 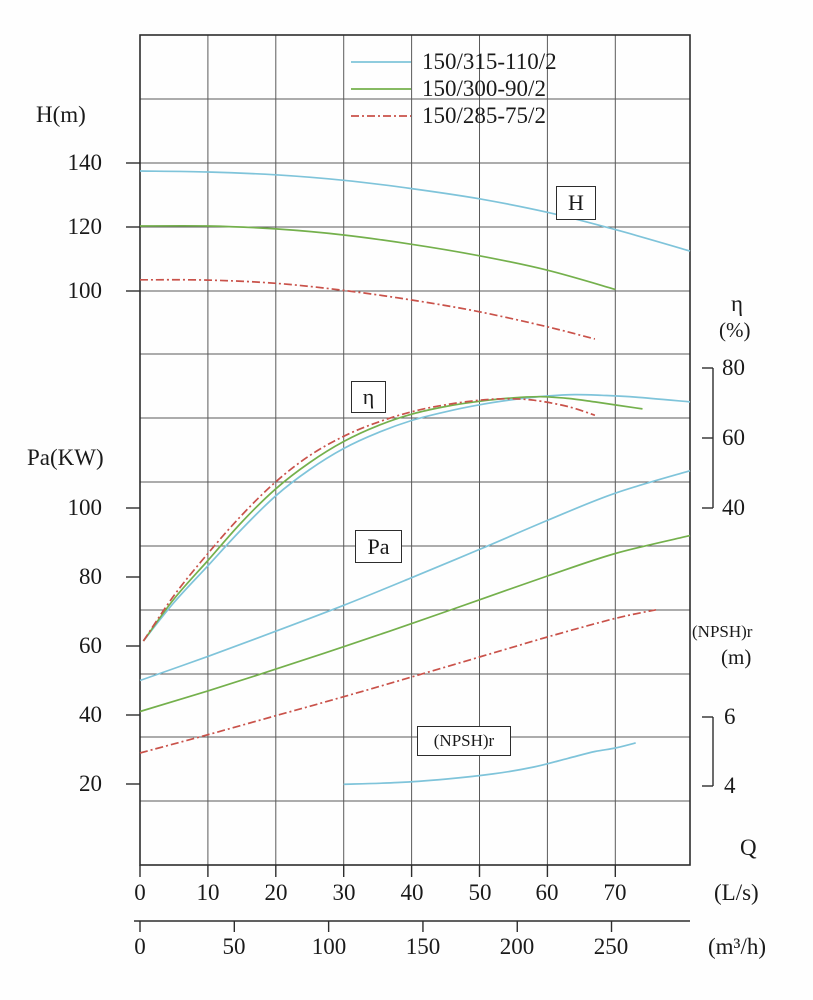 What do you see at coordinates (737, 946) in the screenshot?
I see `q-unit-m3h: (m³/h)` at bounding box center [737, 946].